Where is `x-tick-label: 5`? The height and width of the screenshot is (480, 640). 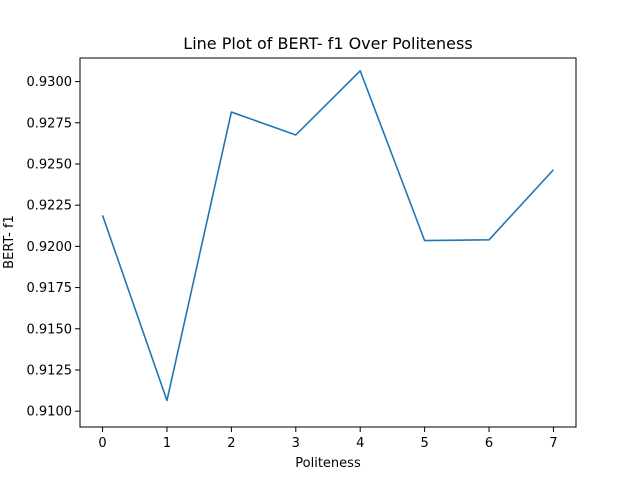
x-tick-label: 5 is located at coordinates (424, 443).